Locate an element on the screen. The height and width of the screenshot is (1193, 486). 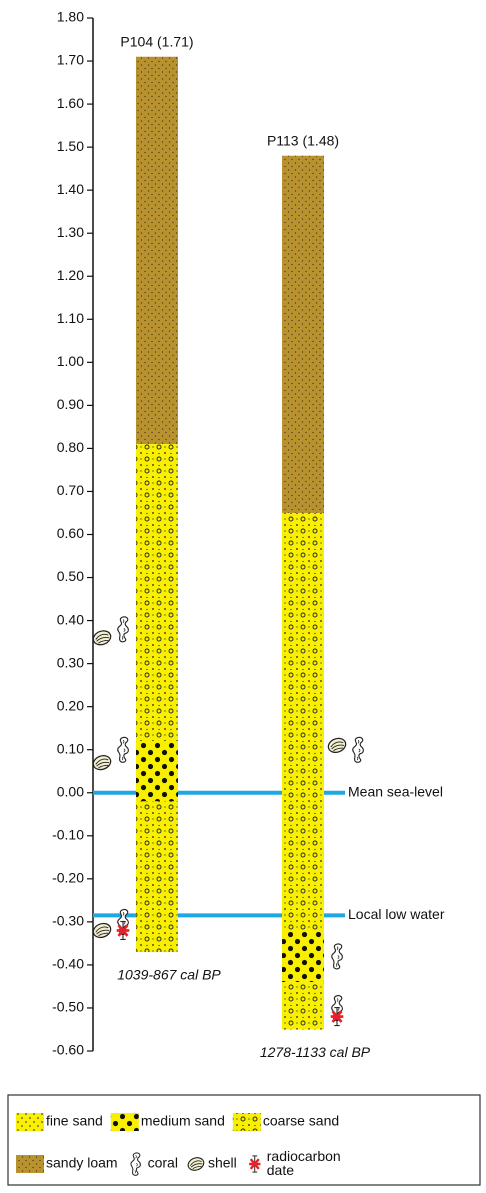
y-tick-label: -0.50 is located at coordinates (68, 1007).